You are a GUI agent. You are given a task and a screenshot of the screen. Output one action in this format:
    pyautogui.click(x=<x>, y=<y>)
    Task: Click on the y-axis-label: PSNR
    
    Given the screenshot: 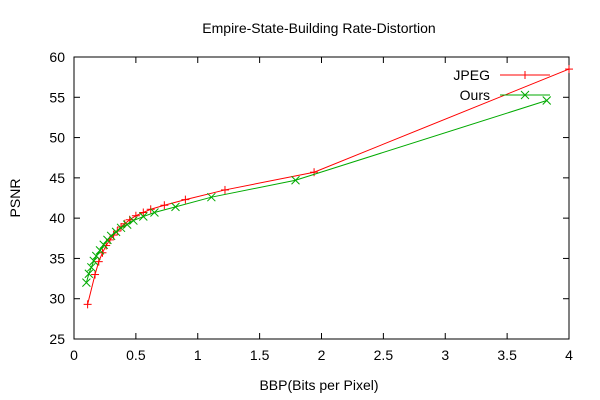 What is the action you would take?
    pyautogui.click(x=15, y=198)
    